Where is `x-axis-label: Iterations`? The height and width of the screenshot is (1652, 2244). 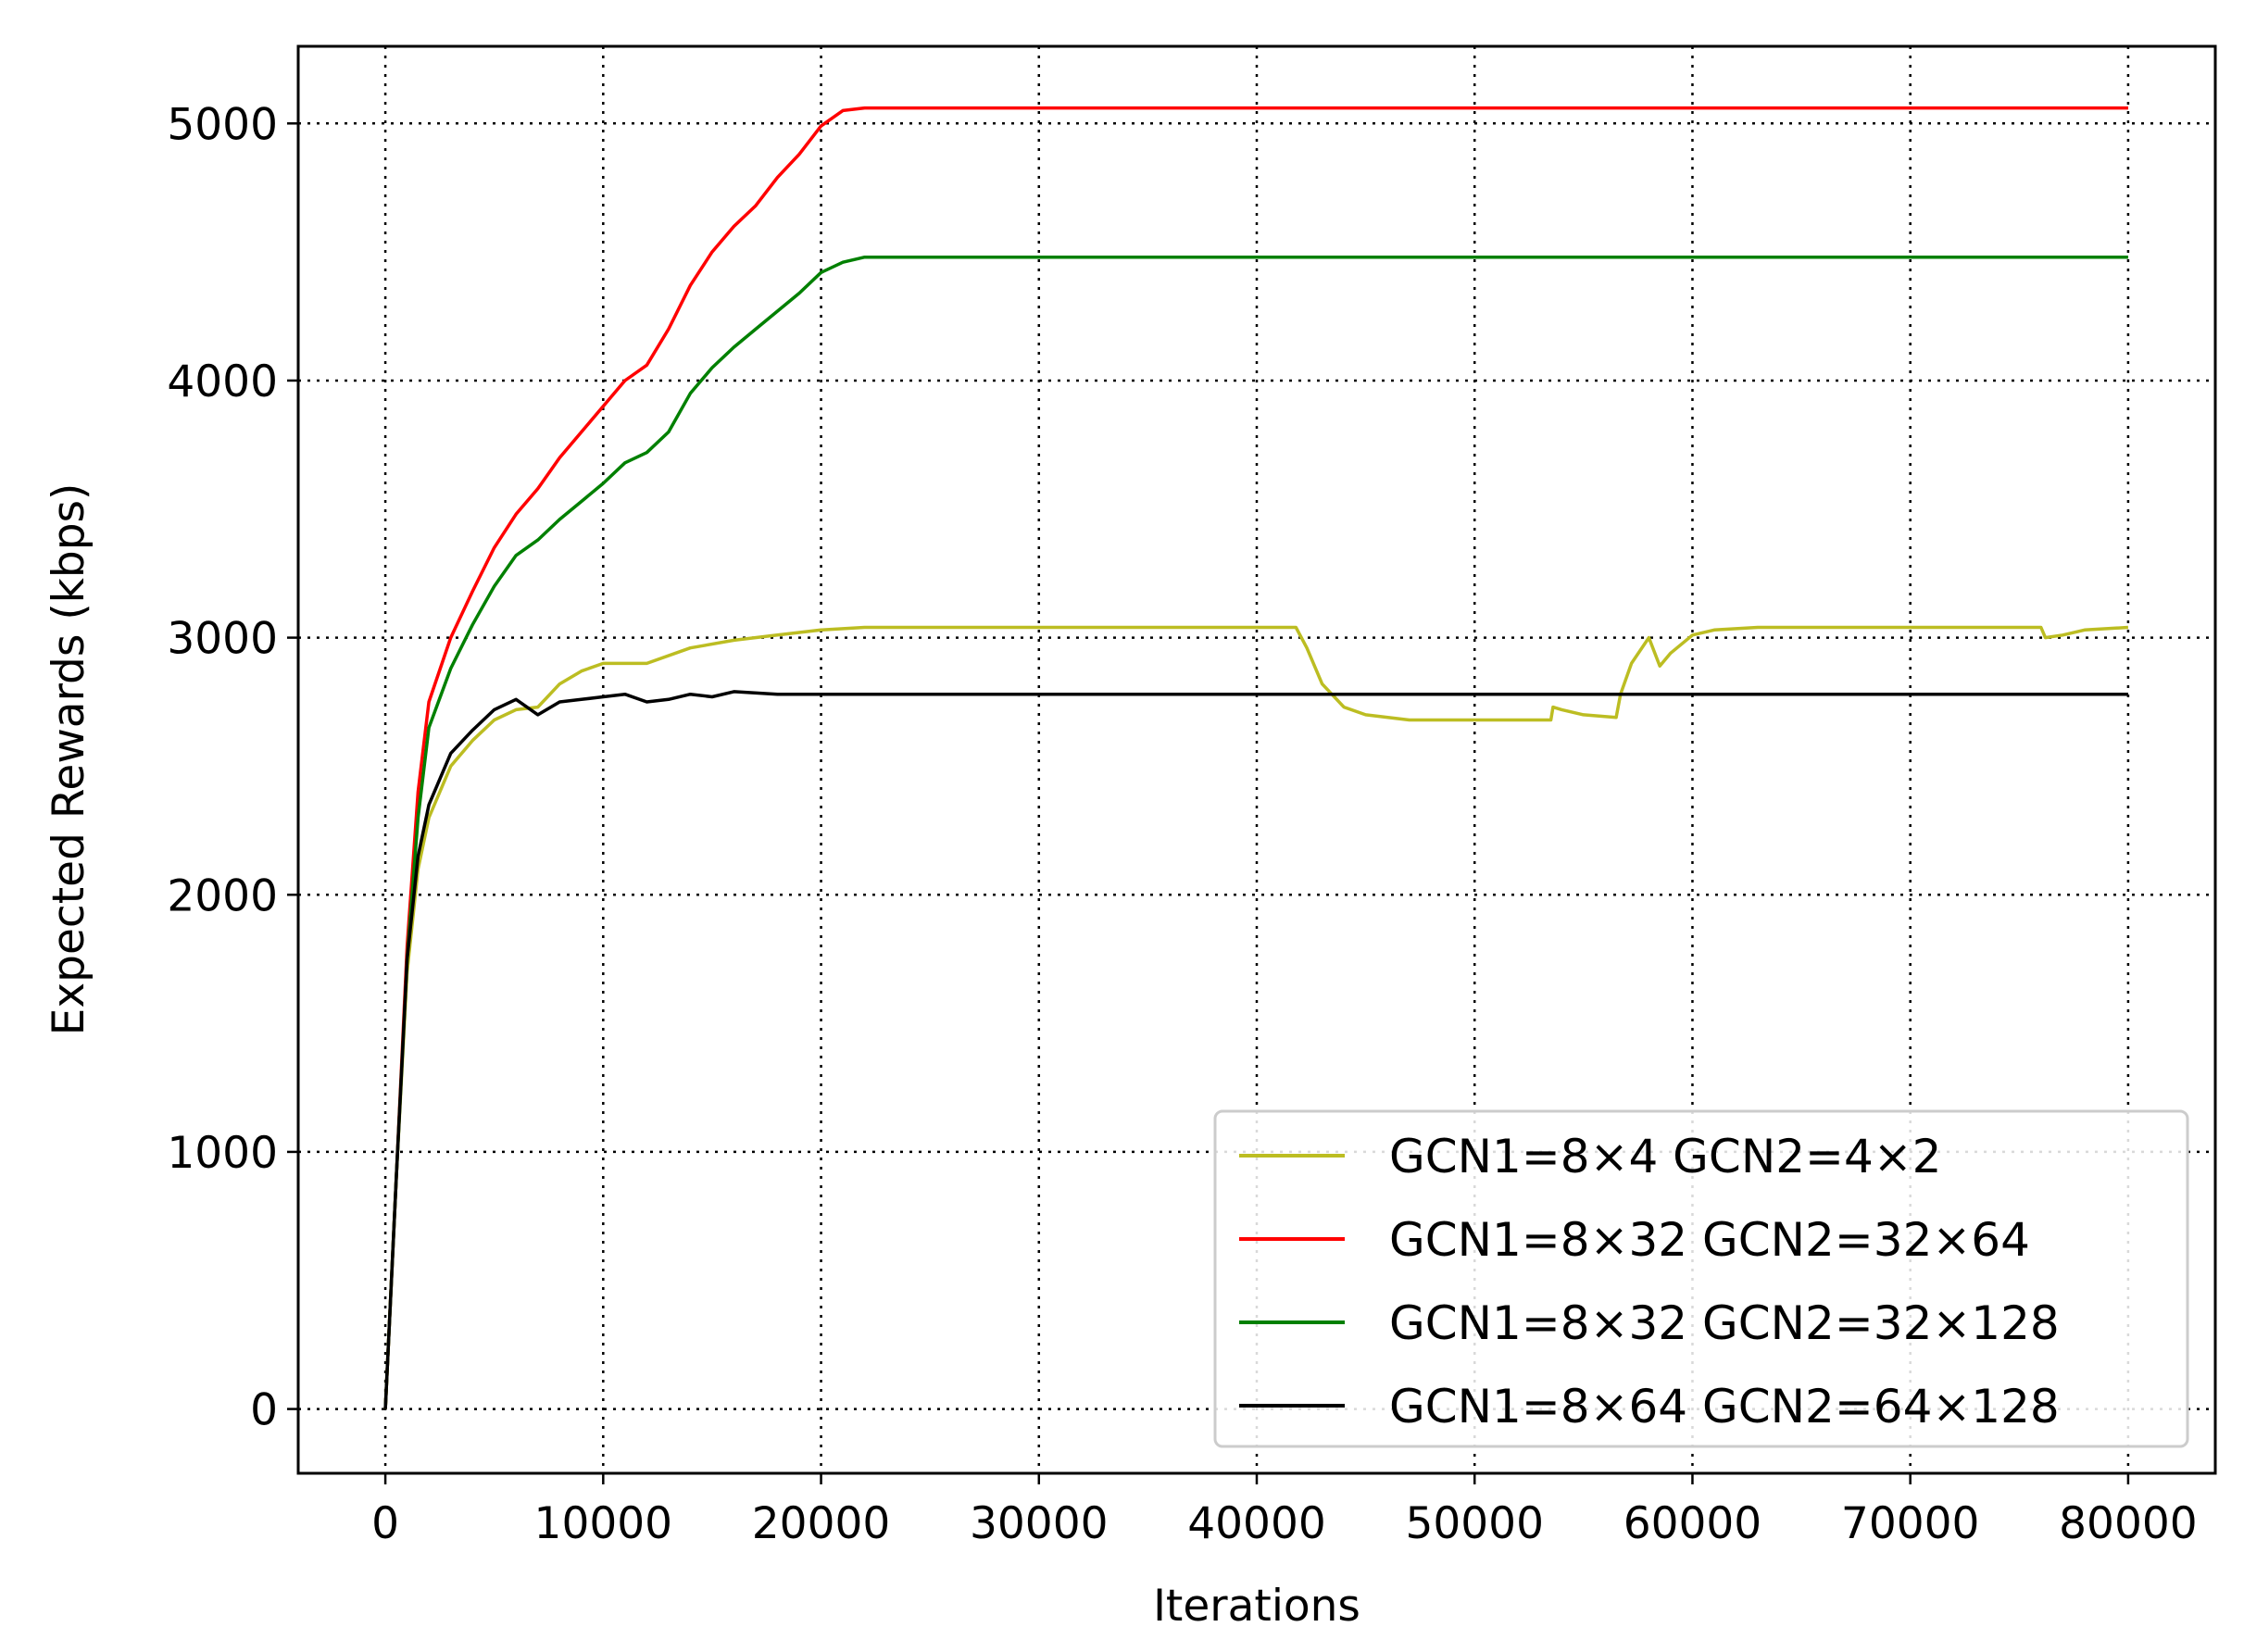
x-axis-label: Iterations is located at coordinates (1257, 1606).